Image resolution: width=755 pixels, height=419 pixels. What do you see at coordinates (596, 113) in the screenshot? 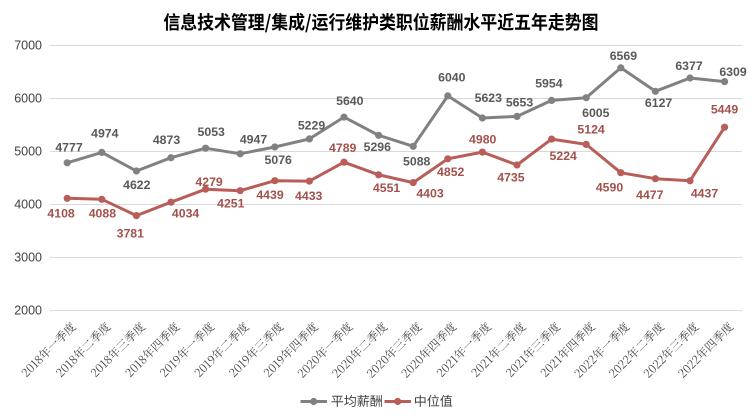
I see `svg-text: 6005` at bounding box center [596, 113].